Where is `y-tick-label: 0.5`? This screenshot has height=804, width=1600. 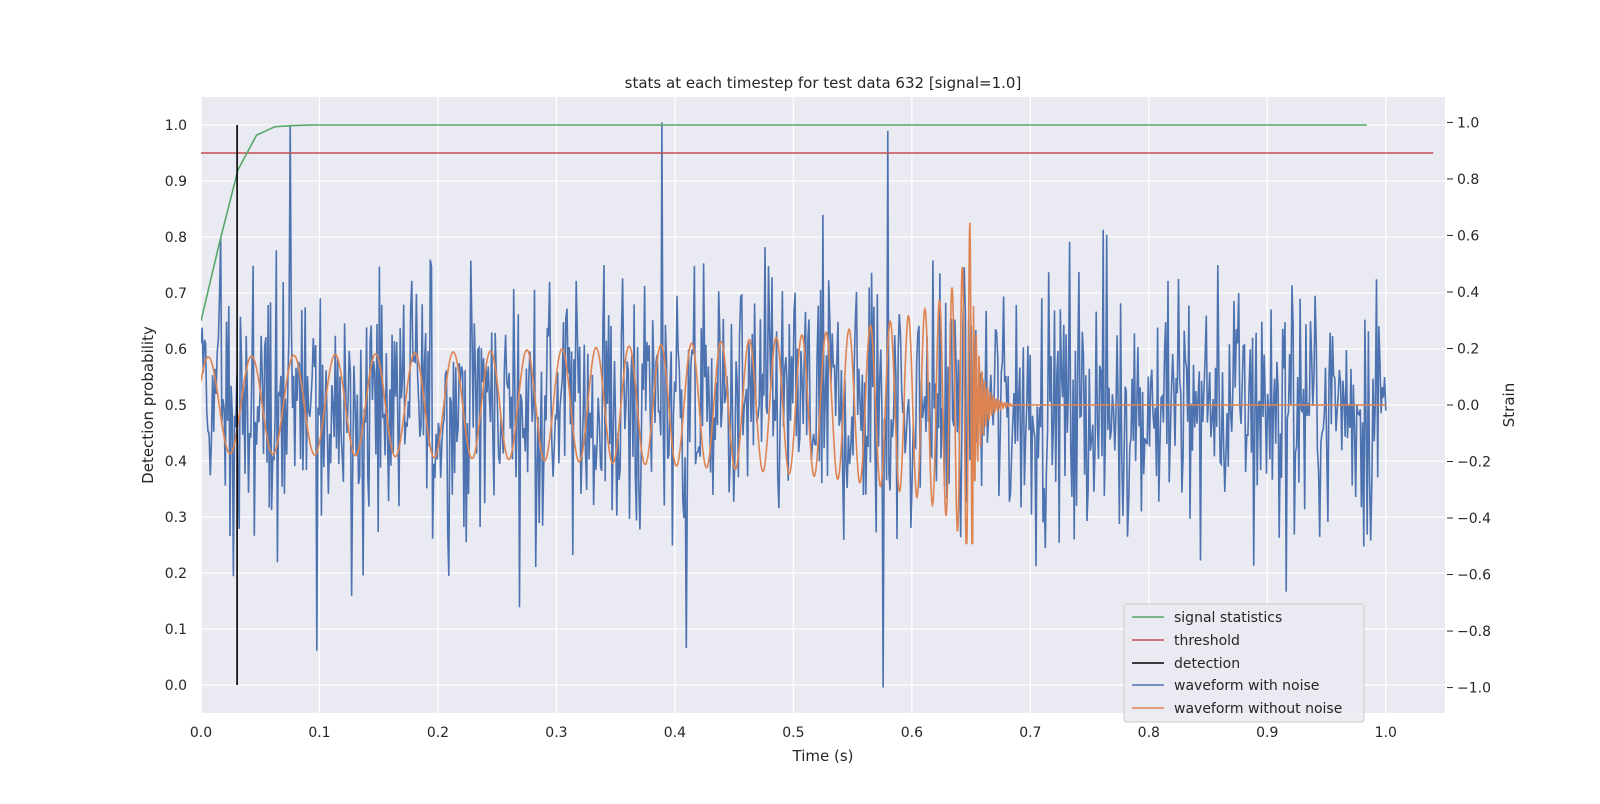
y-tick-label: 0.5 is located at coordinates (176, 406).